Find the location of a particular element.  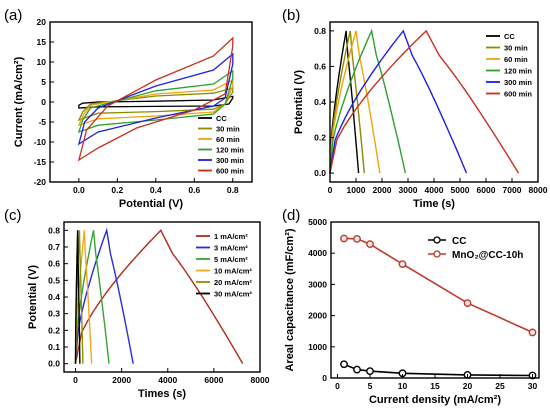

x-tick-label: 25 is located at coordinates (500, 386).